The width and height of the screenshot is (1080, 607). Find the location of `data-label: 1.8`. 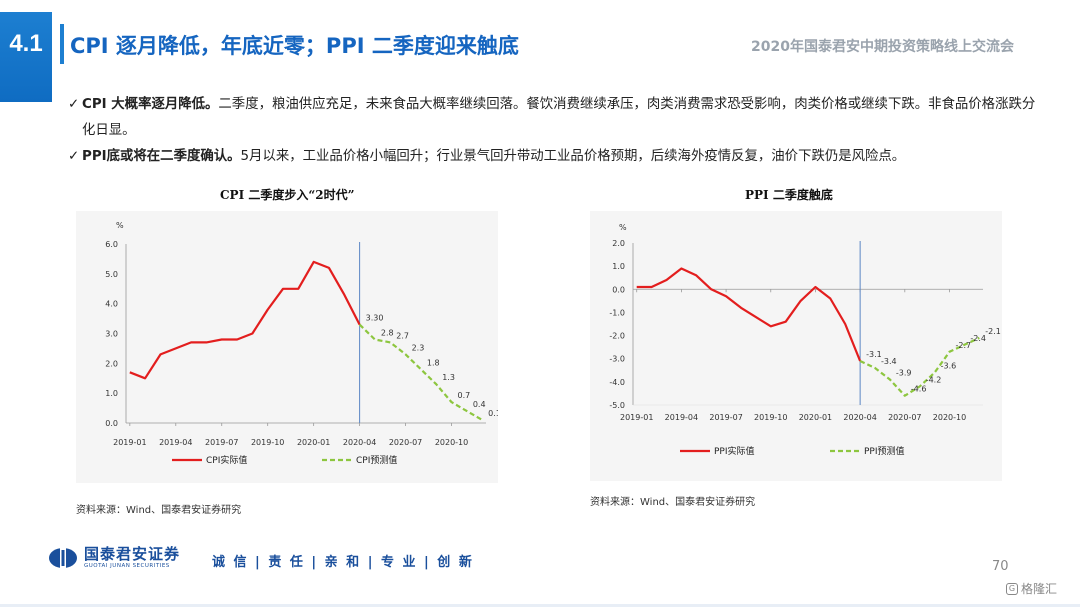

data-label: 1.8 is located at coordinates (433, 362).